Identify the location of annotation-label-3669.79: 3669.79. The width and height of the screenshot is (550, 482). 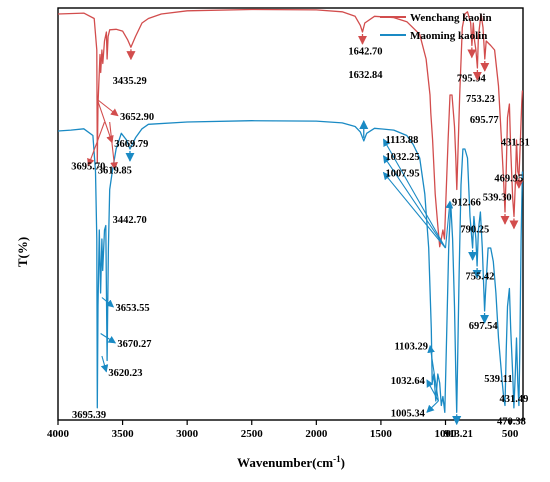
(131, 144).